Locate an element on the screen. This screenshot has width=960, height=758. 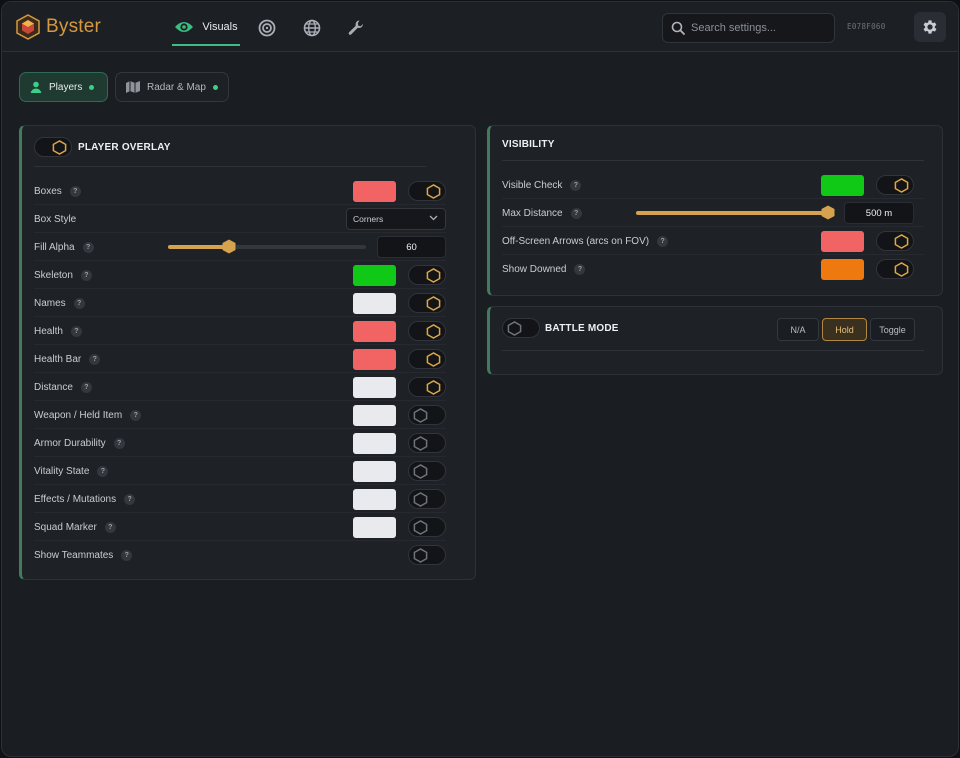
top-bar: Byster Visuals is located at coordinates (480, 27).